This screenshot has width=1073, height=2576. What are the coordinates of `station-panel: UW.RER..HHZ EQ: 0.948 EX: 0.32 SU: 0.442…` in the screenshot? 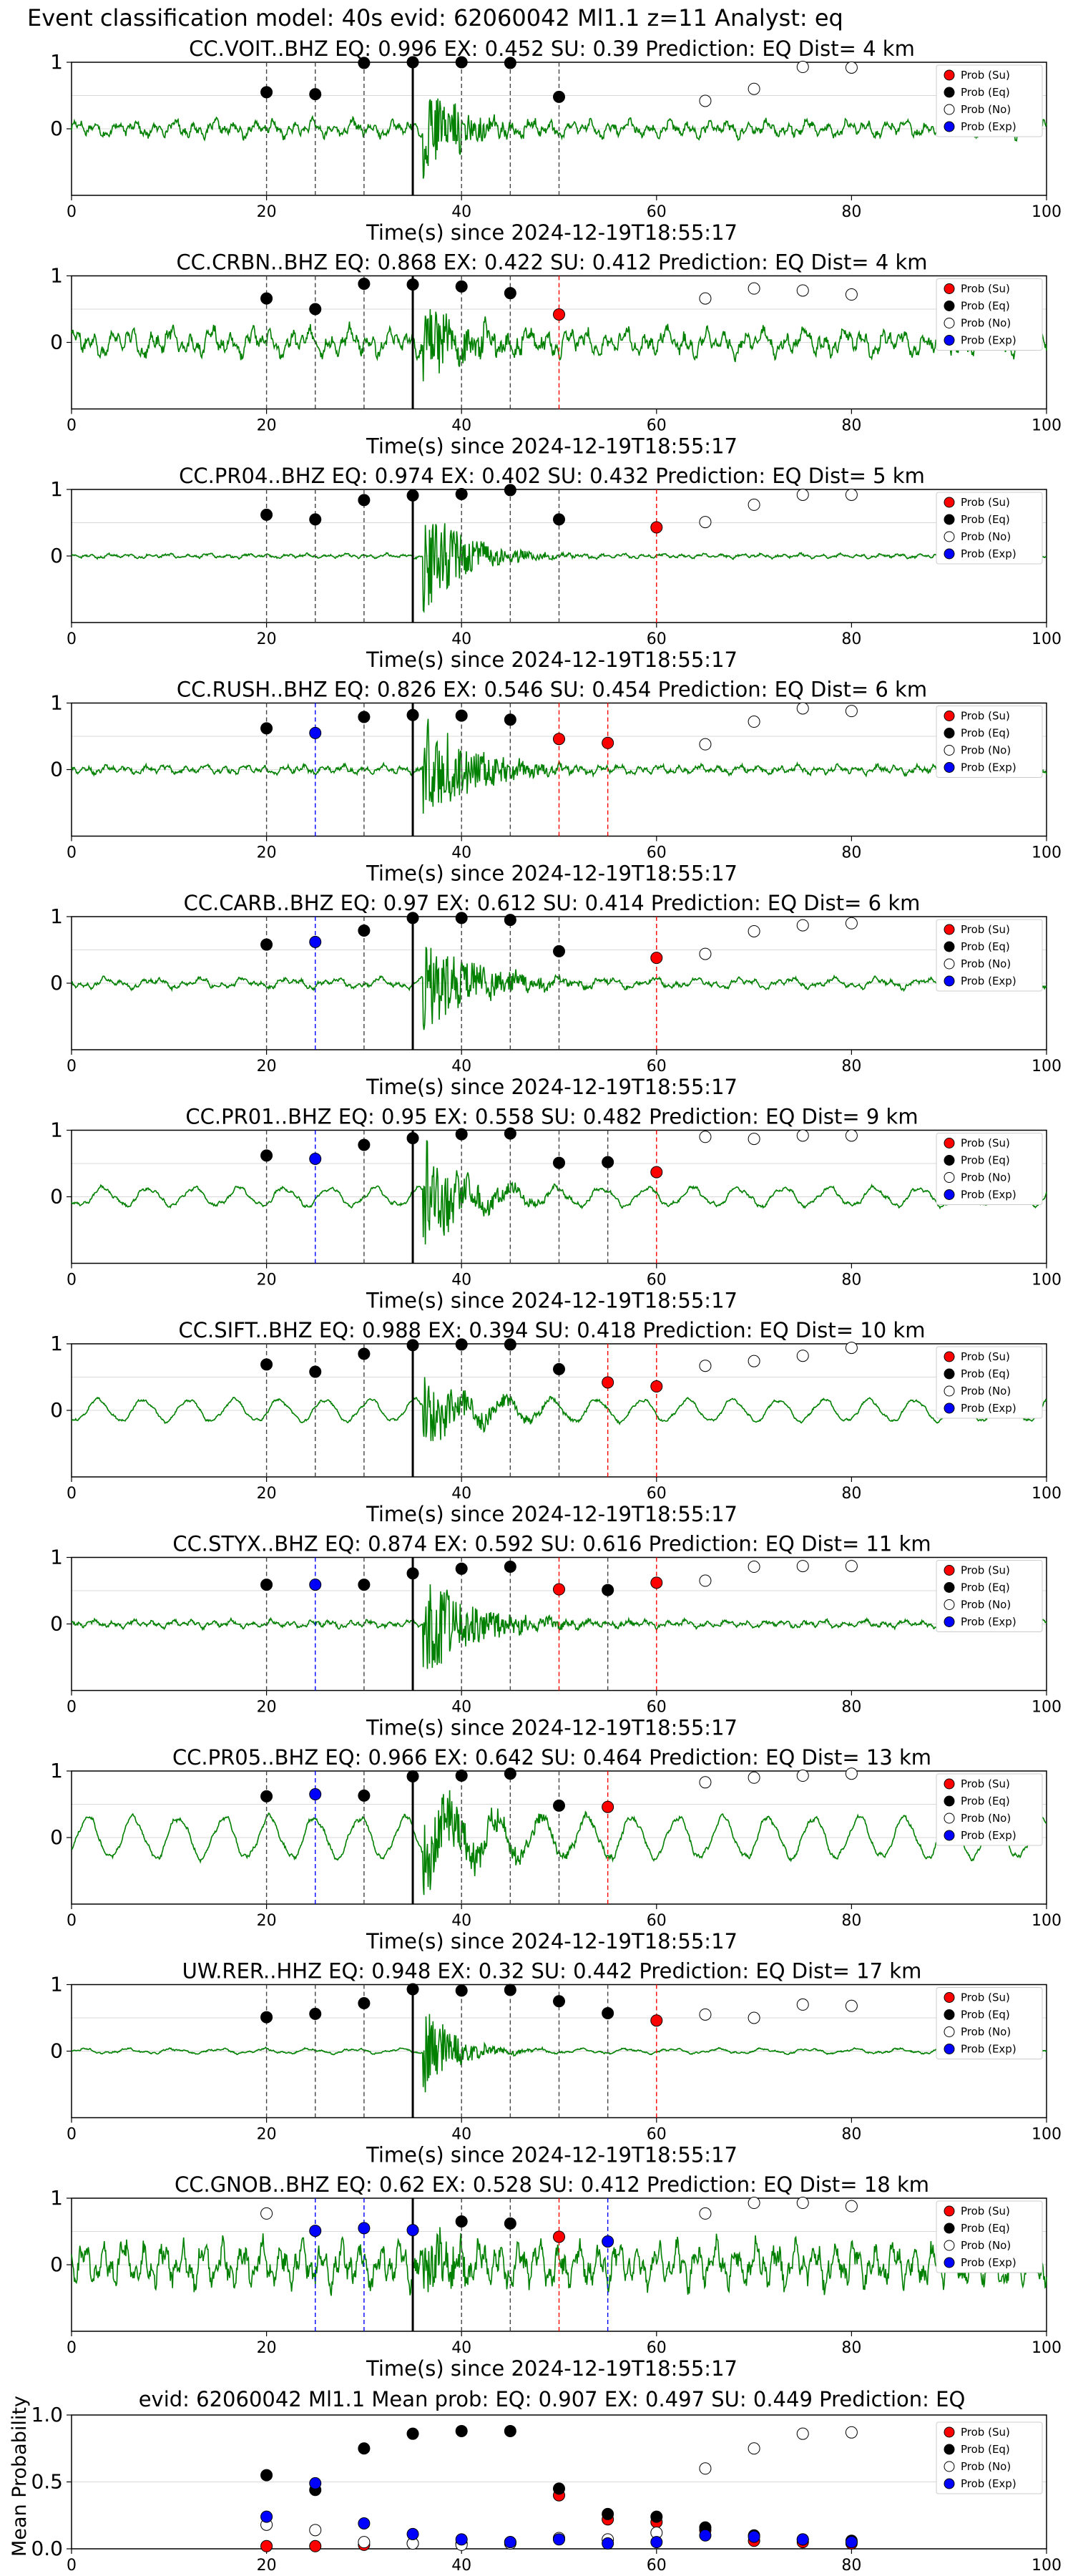 It's located at (556, 2063).